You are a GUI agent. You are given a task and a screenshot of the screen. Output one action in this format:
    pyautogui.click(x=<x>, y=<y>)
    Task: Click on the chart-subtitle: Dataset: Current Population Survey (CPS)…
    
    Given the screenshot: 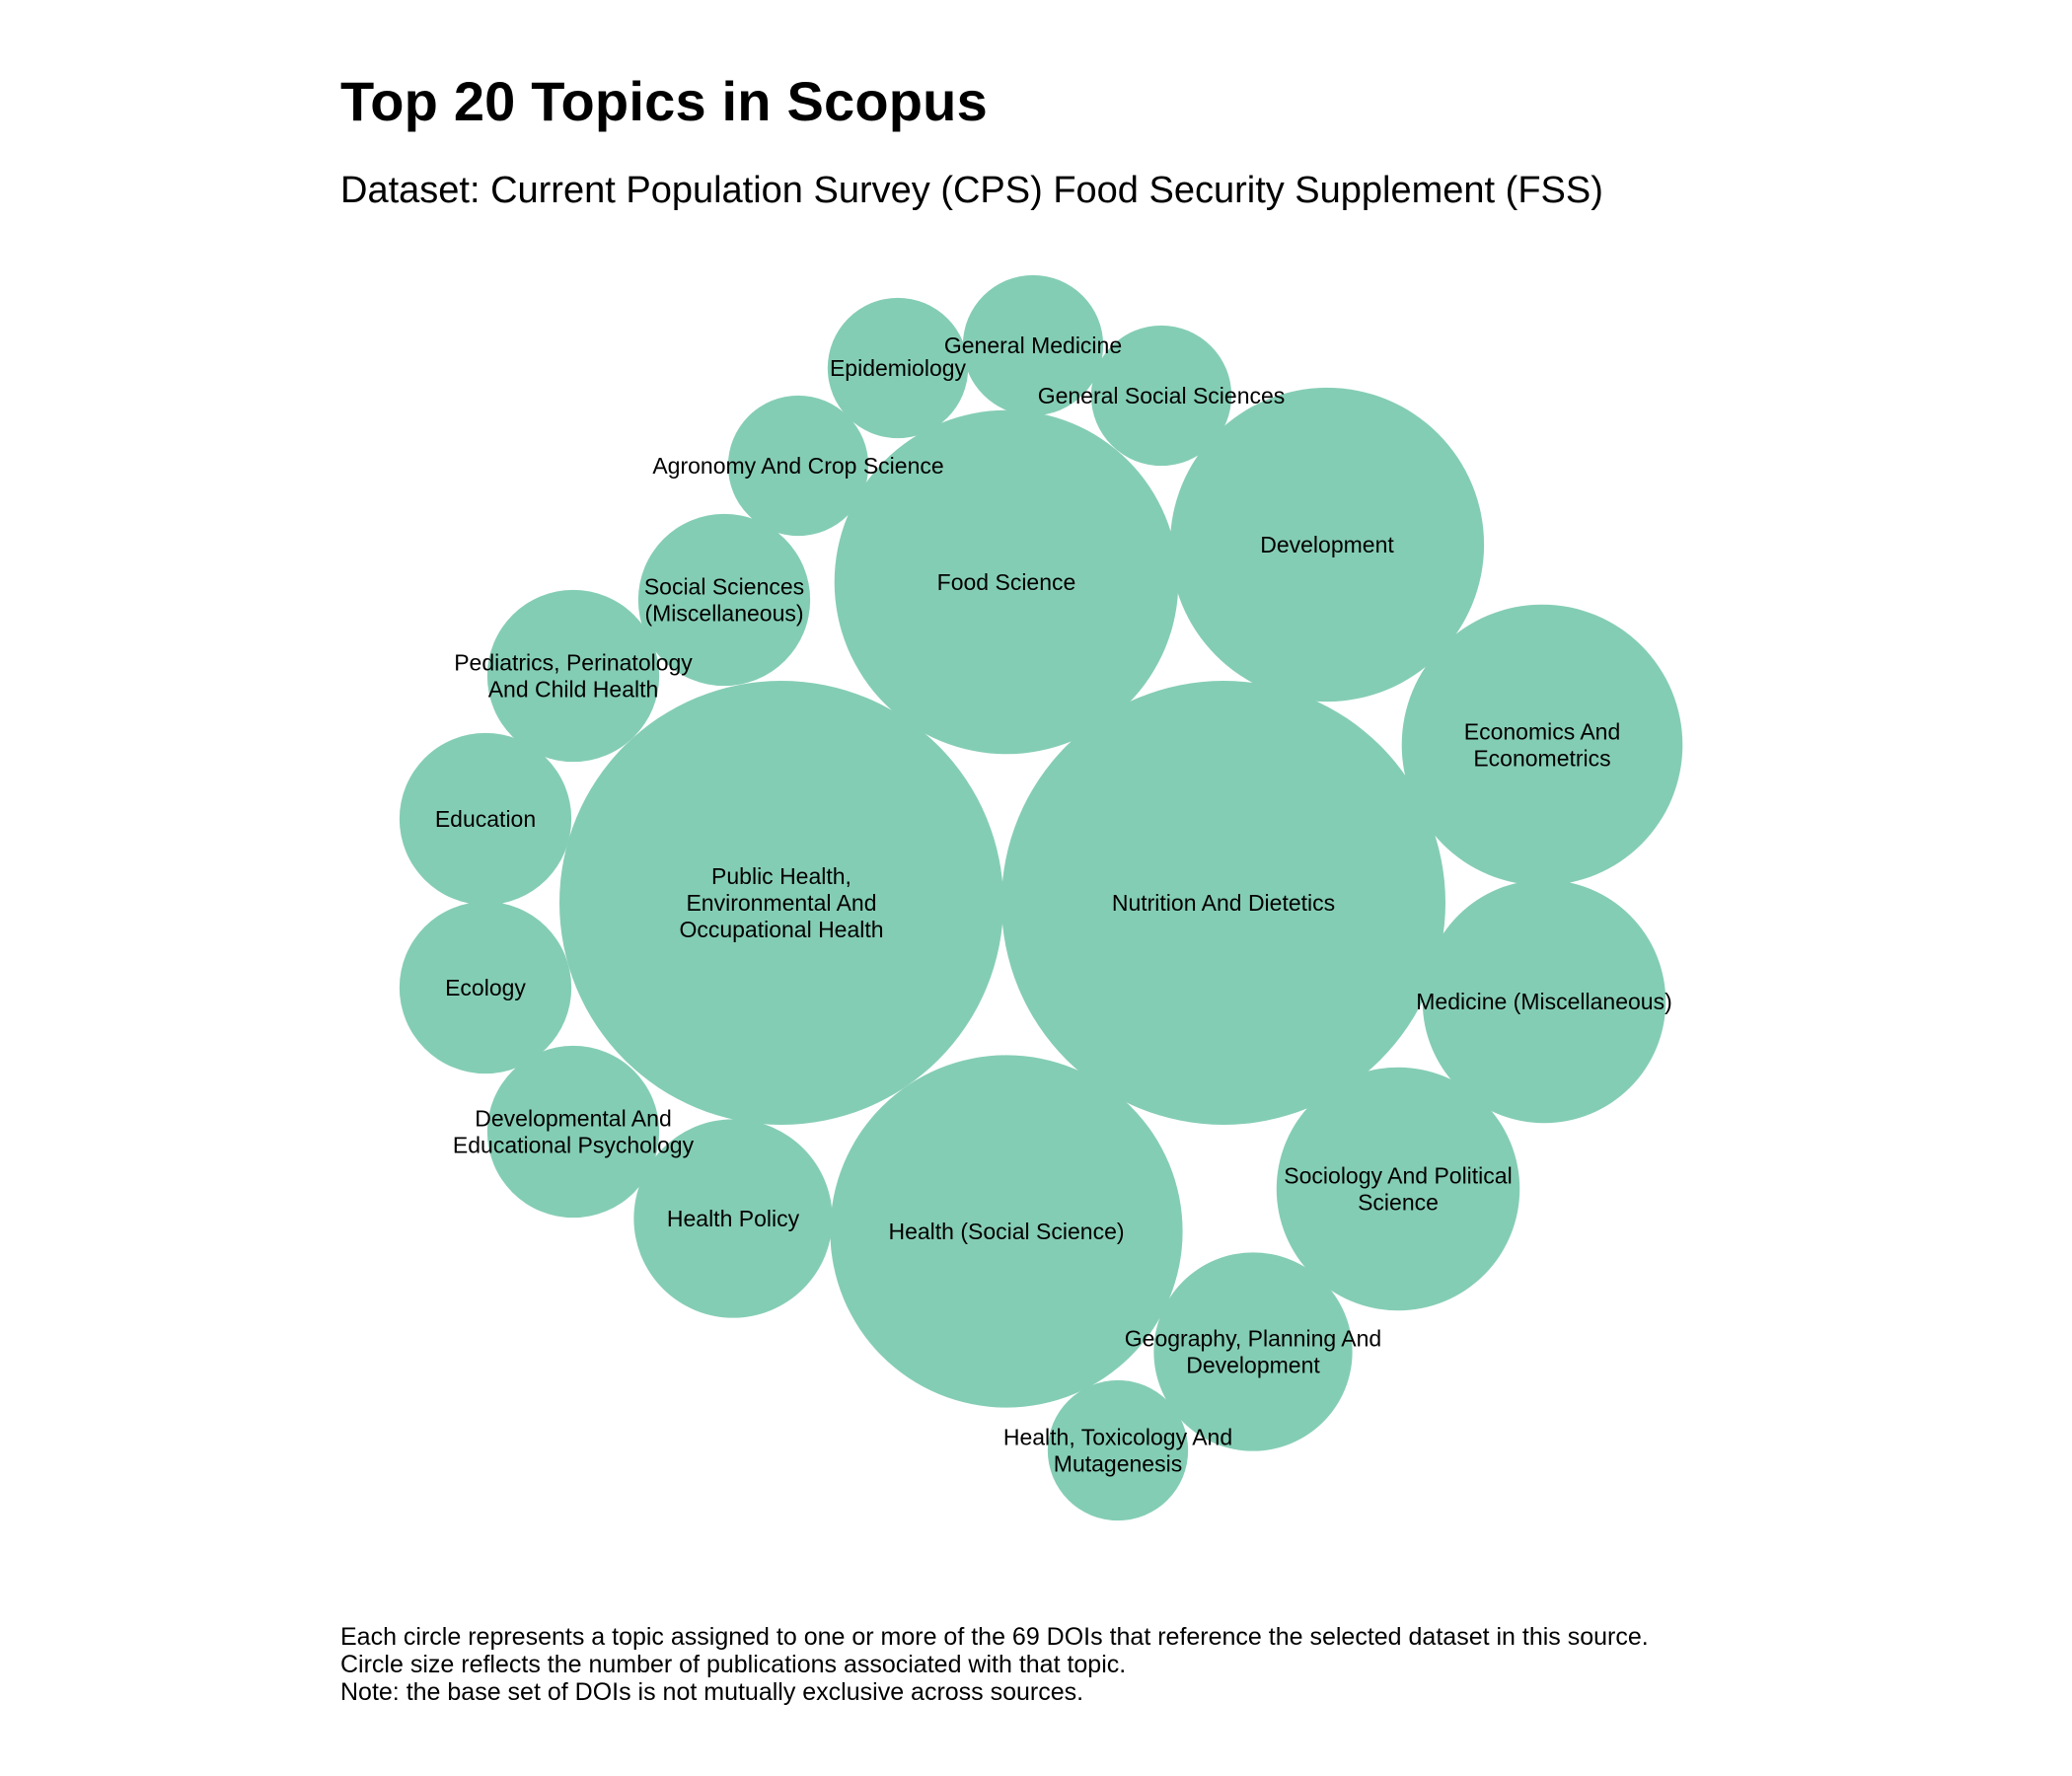 What is the action you would take?
    pyautogui.click(x=972, y=191)
    